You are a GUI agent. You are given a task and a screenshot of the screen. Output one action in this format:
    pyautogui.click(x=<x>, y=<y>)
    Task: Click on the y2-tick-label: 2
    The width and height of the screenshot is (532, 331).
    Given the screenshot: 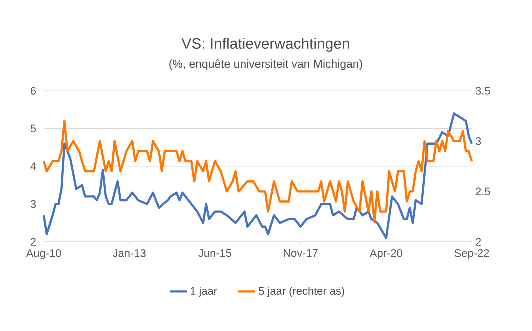 What is the action you would take?
    pyautogui.click(x=479, y=242)
    